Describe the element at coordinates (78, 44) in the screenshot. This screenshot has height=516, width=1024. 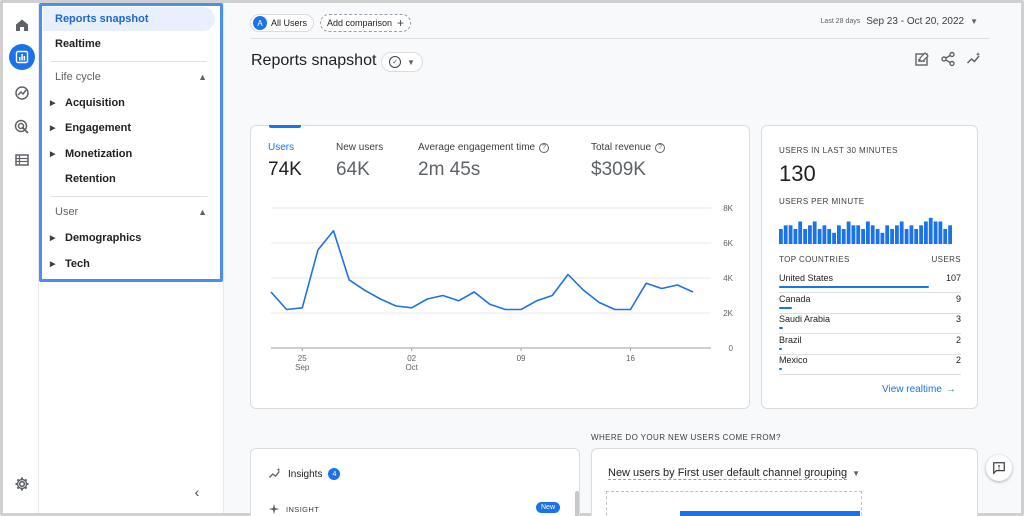
I see `nav-item-realtime: Realtime` at that location.